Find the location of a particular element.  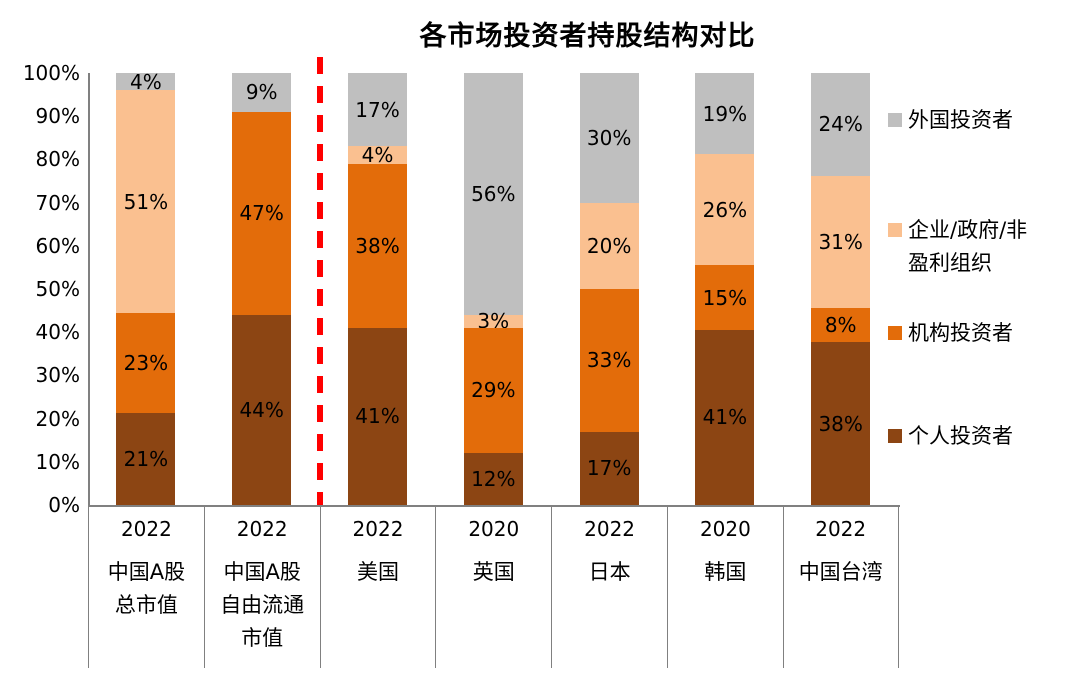

category-cell: 2022 日本 is located at coordinates (609, 586).